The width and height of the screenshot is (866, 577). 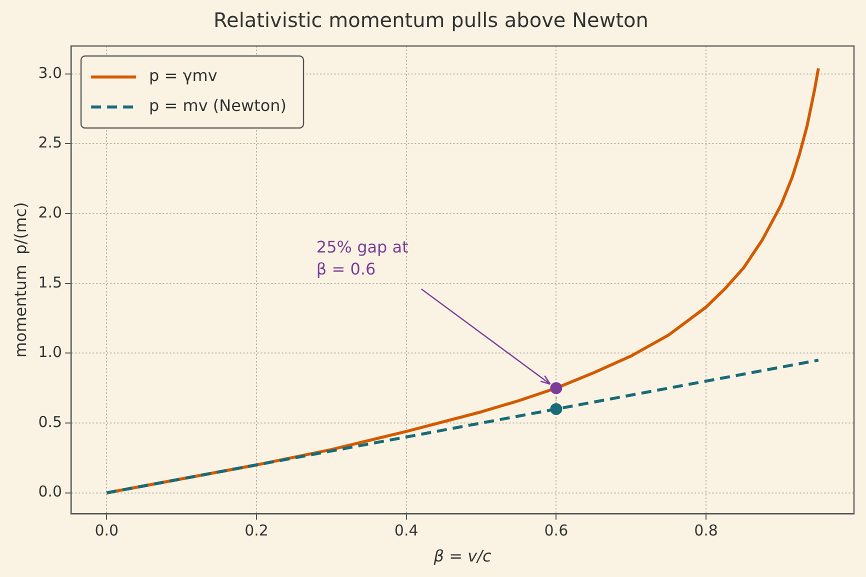 I want to click on chart-title: Relativistic momentum pulls above Newton, so click(x=431, y=20).